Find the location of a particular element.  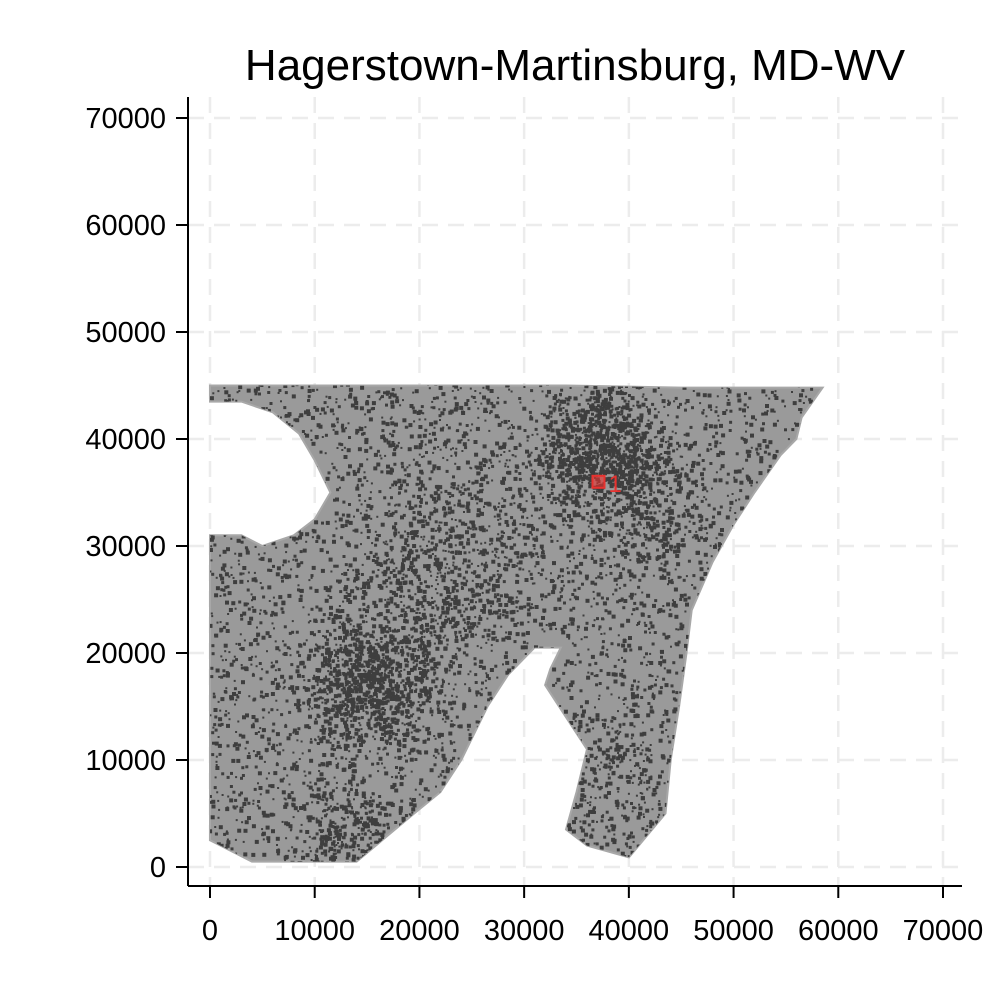

x-tick-label: 20000 is located at coordinates (419, 931).